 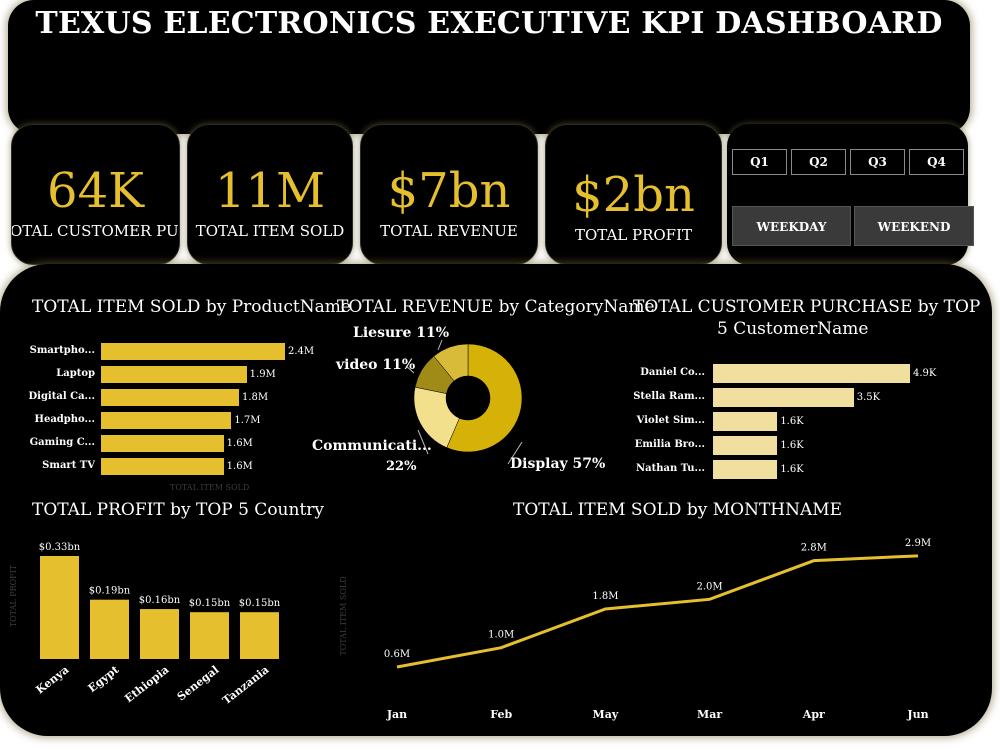 I want to click on chart-title-items-by-product: TOTAL ITEM SOLD by ProductName, so click(x=191, y=307).